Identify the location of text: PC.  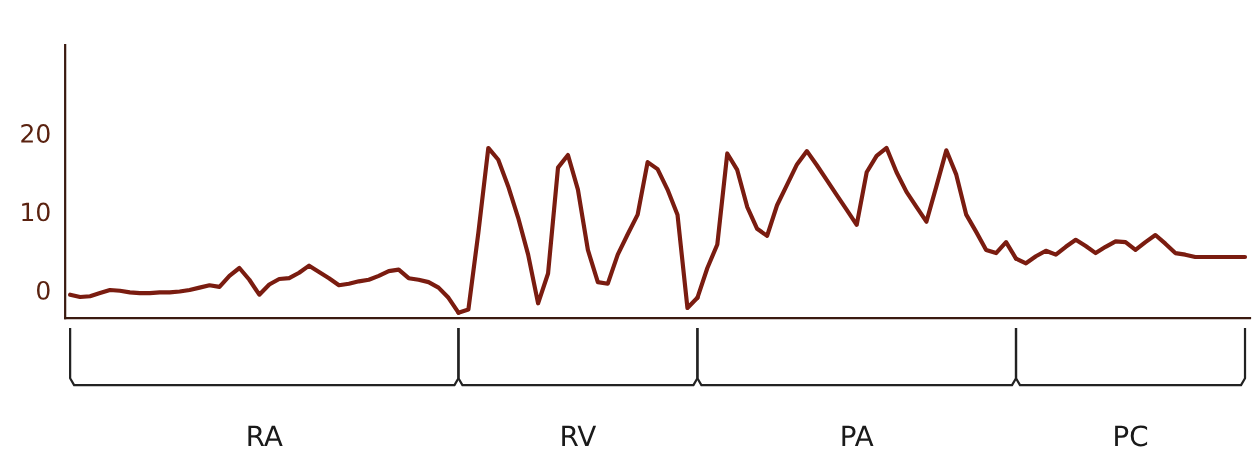
(1131, 436).